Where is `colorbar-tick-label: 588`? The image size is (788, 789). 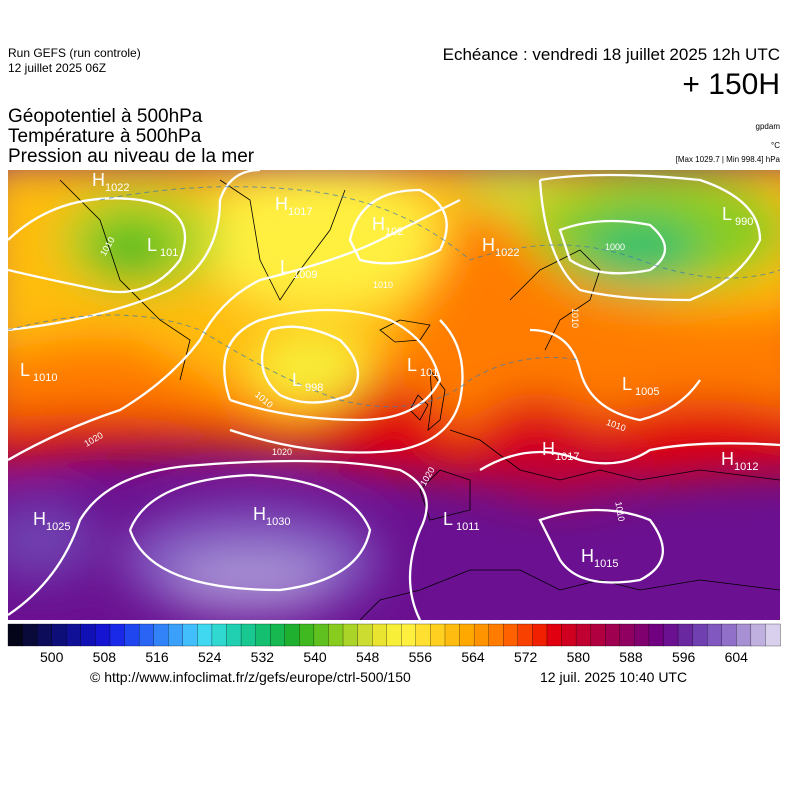 colorbar-tick-label: 588 is located at coordinates (631, 657).